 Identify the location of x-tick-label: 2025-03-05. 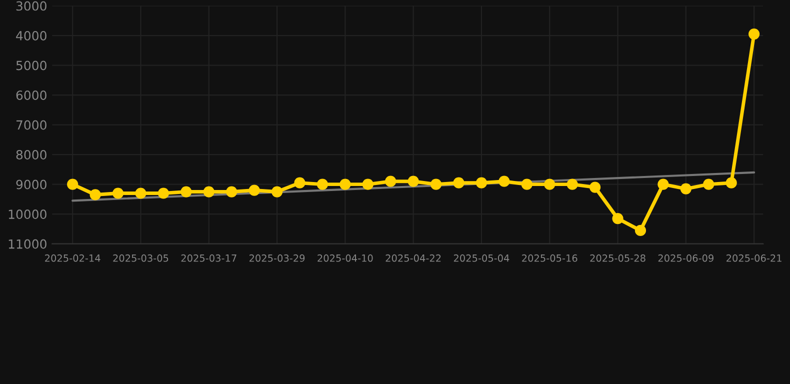
(140, 258).